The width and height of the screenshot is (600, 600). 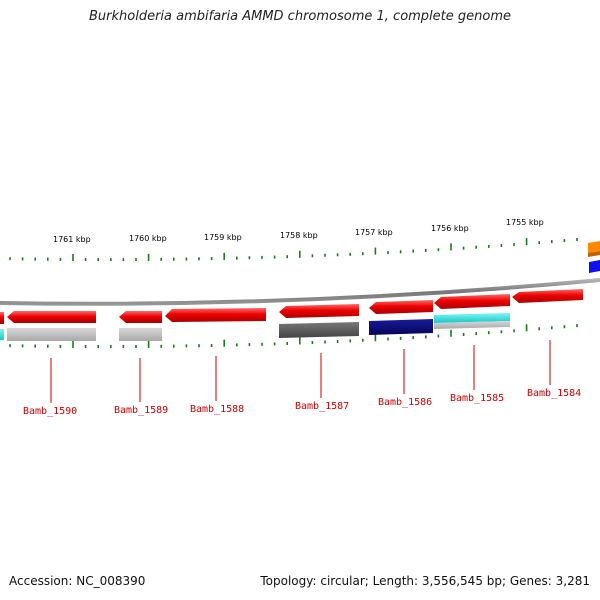 I want to click on gene-label: Bamb_1586, so click(x=405, y=402).